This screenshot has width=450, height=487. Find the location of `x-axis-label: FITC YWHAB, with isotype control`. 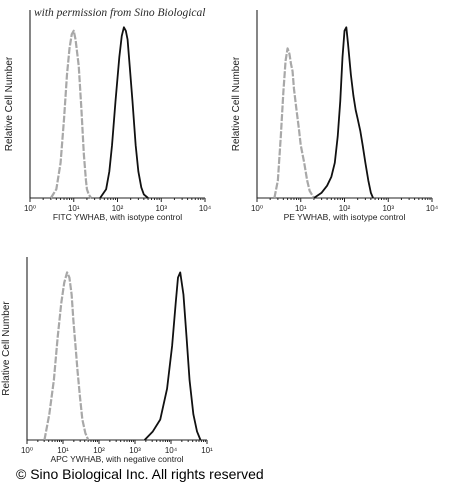

x-axis-label: FITC YWHAB, with isotype control is located at coordinates (117, 217).